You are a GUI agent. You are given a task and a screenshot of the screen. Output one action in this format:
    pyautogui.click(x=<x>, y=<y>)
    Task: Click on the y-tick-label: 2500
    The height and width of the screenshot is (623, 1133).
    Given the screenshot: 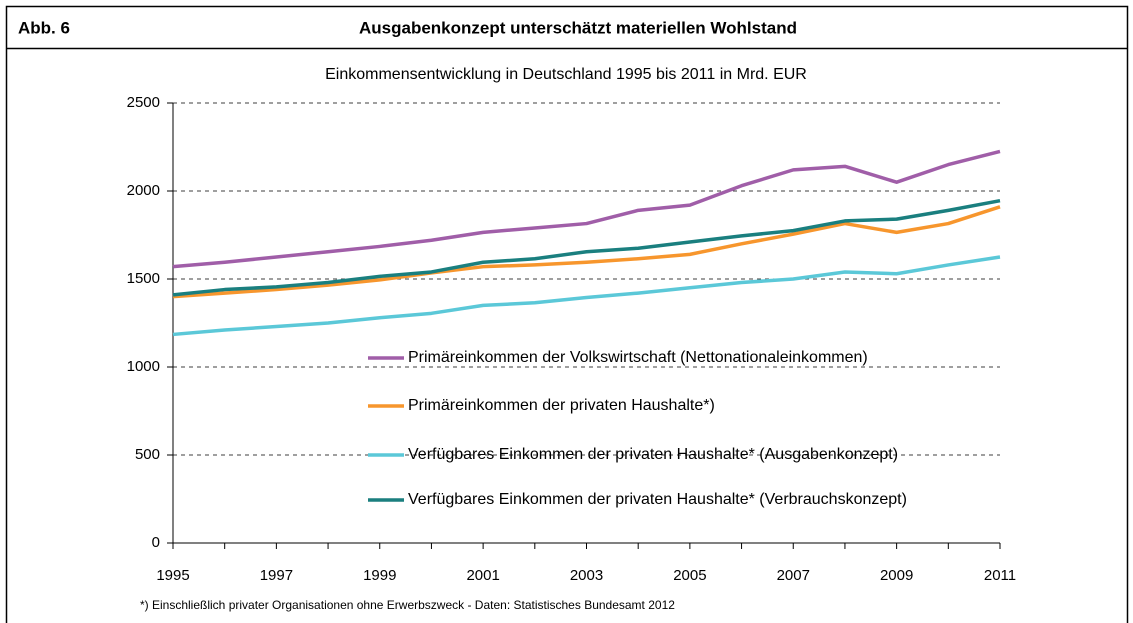 What is the action you would take?
    pyautogui.click(x=143, y=102)
    